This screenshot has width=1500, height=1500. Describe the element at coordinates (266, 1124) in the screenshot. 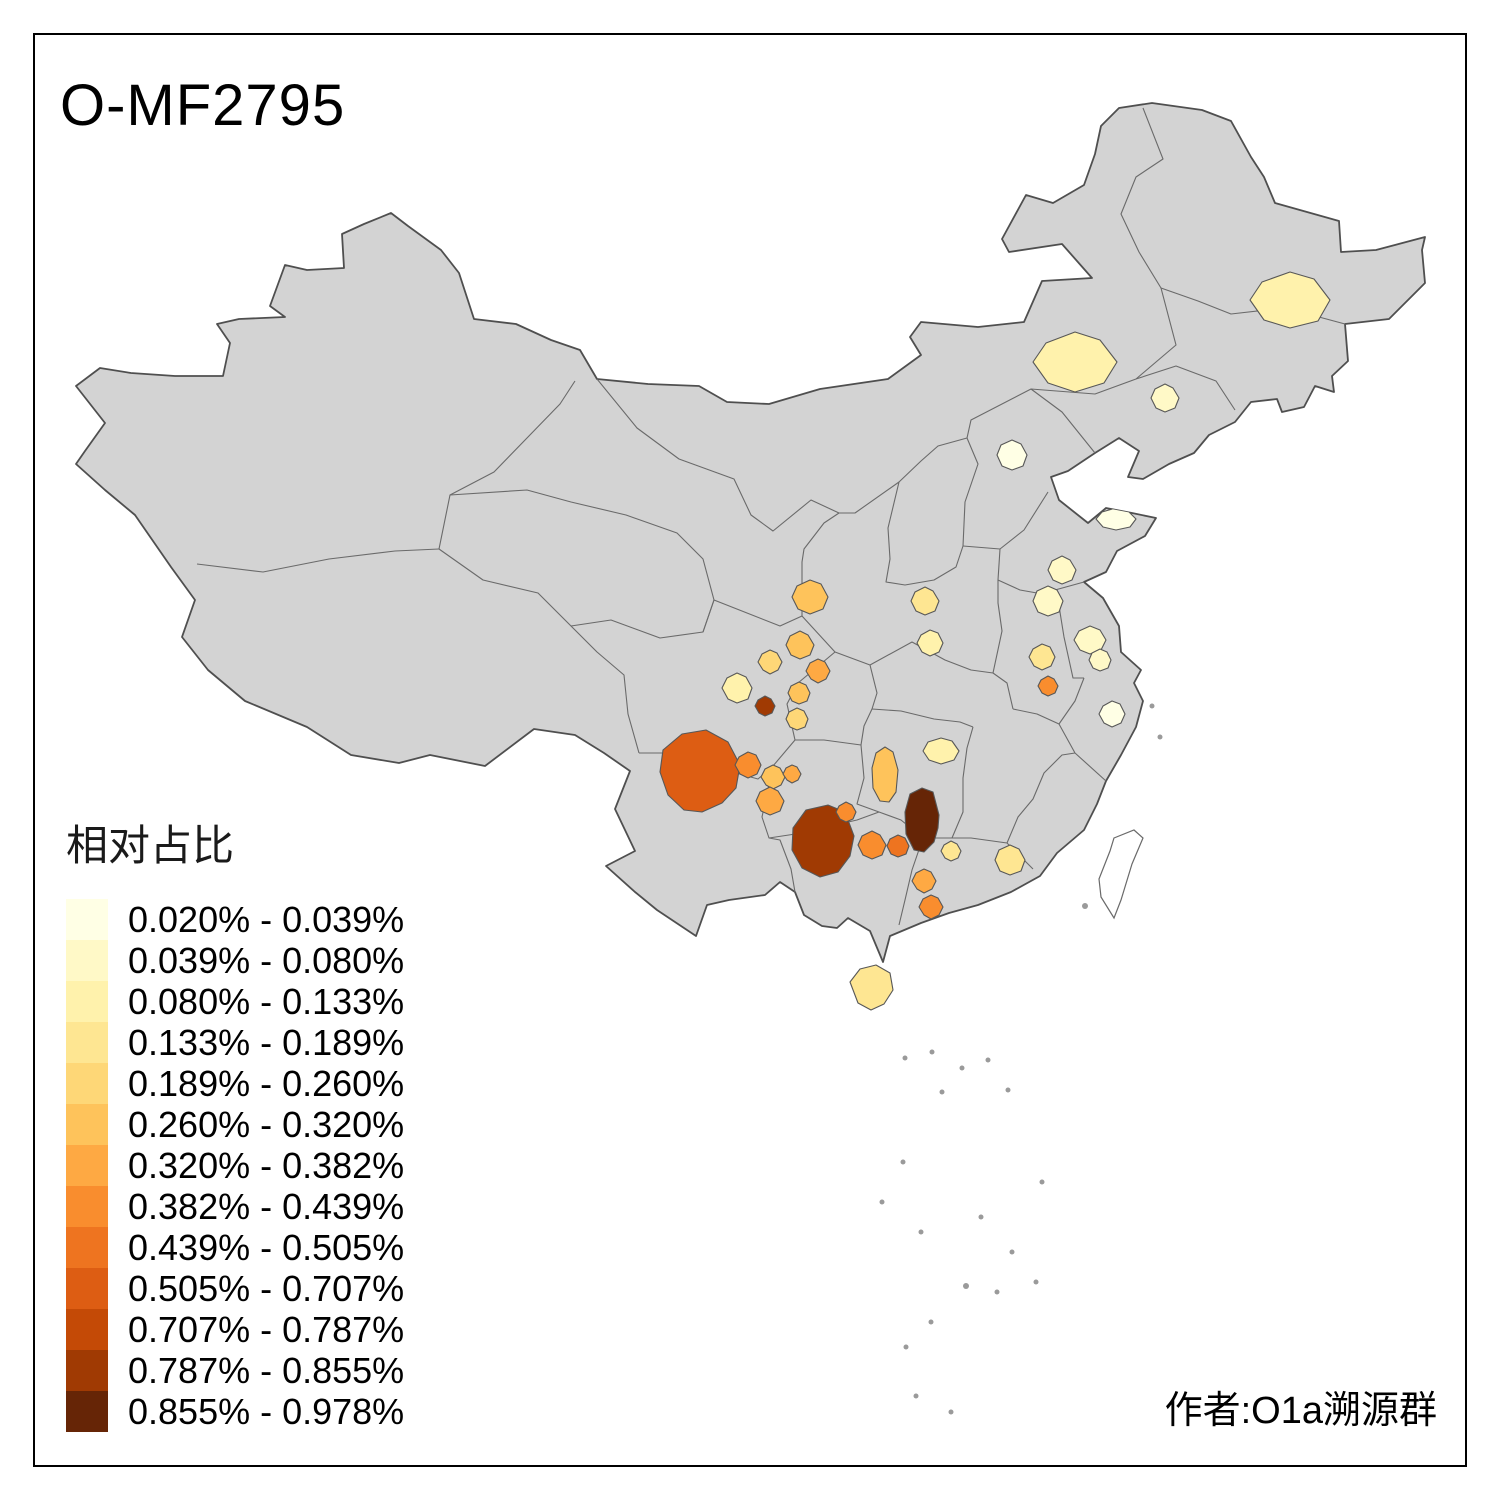

I see `legend-label: 0.260% - 0.320%` at that location.